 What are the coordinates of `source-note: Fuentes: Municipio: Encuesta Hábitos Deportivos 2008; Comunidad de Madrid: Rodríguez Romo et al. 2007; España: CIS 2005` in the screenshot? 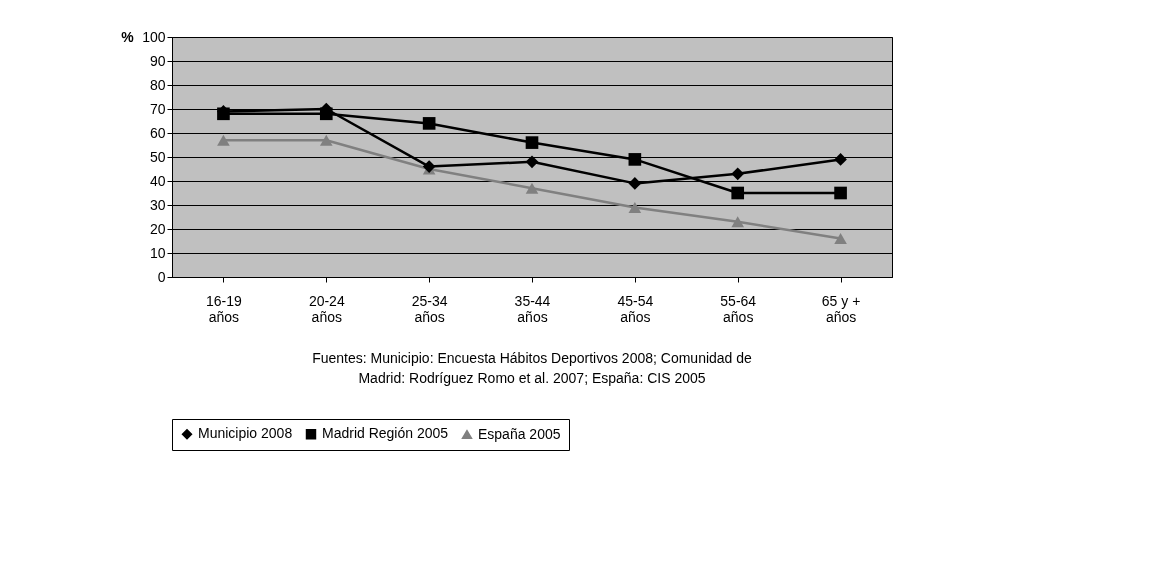 It's located at (532, 368).